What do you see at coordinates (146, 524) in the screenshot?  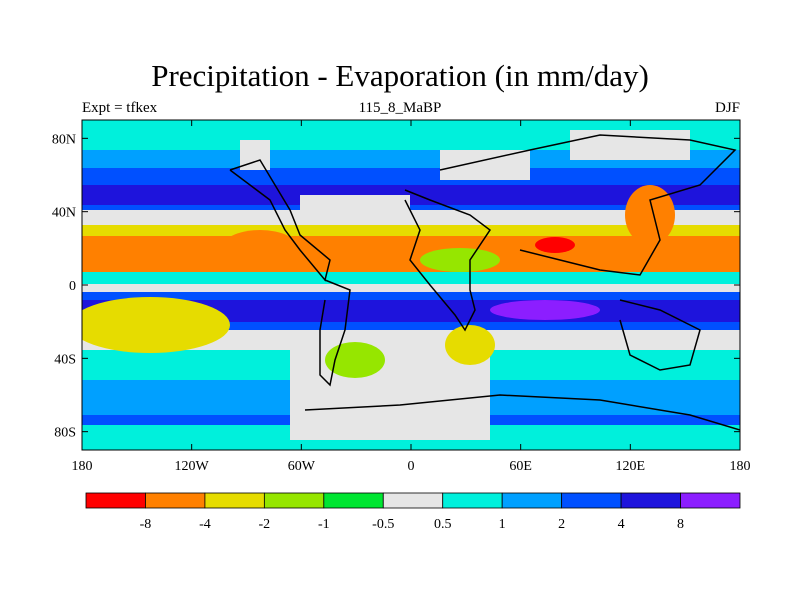 I see `colorbar-label: -8` at bounding box center [146, 524].